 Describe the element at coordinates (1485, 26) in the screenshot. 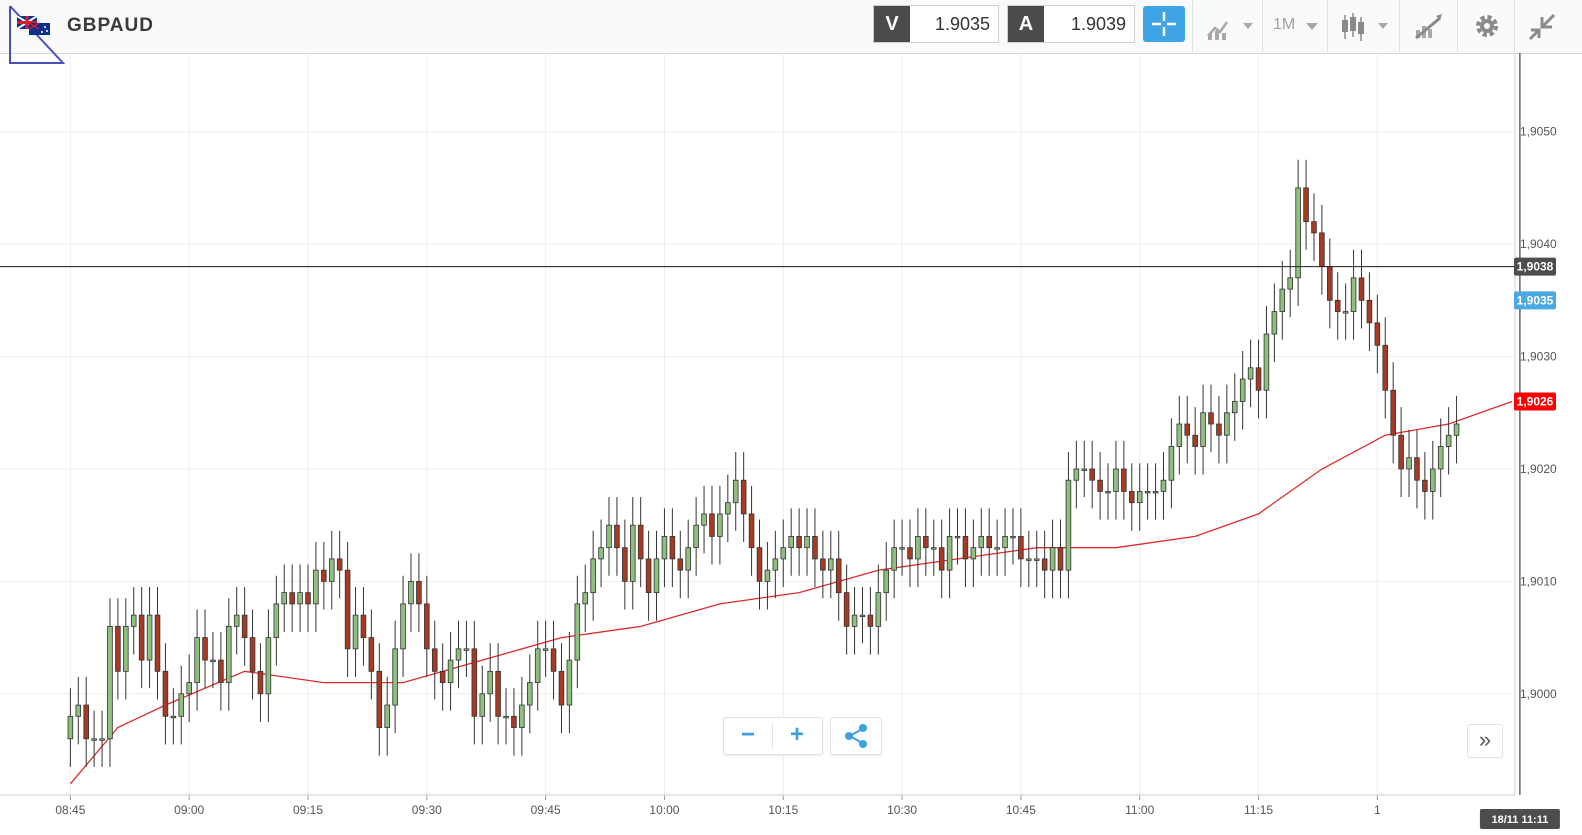

I see `settings-button` at that location.